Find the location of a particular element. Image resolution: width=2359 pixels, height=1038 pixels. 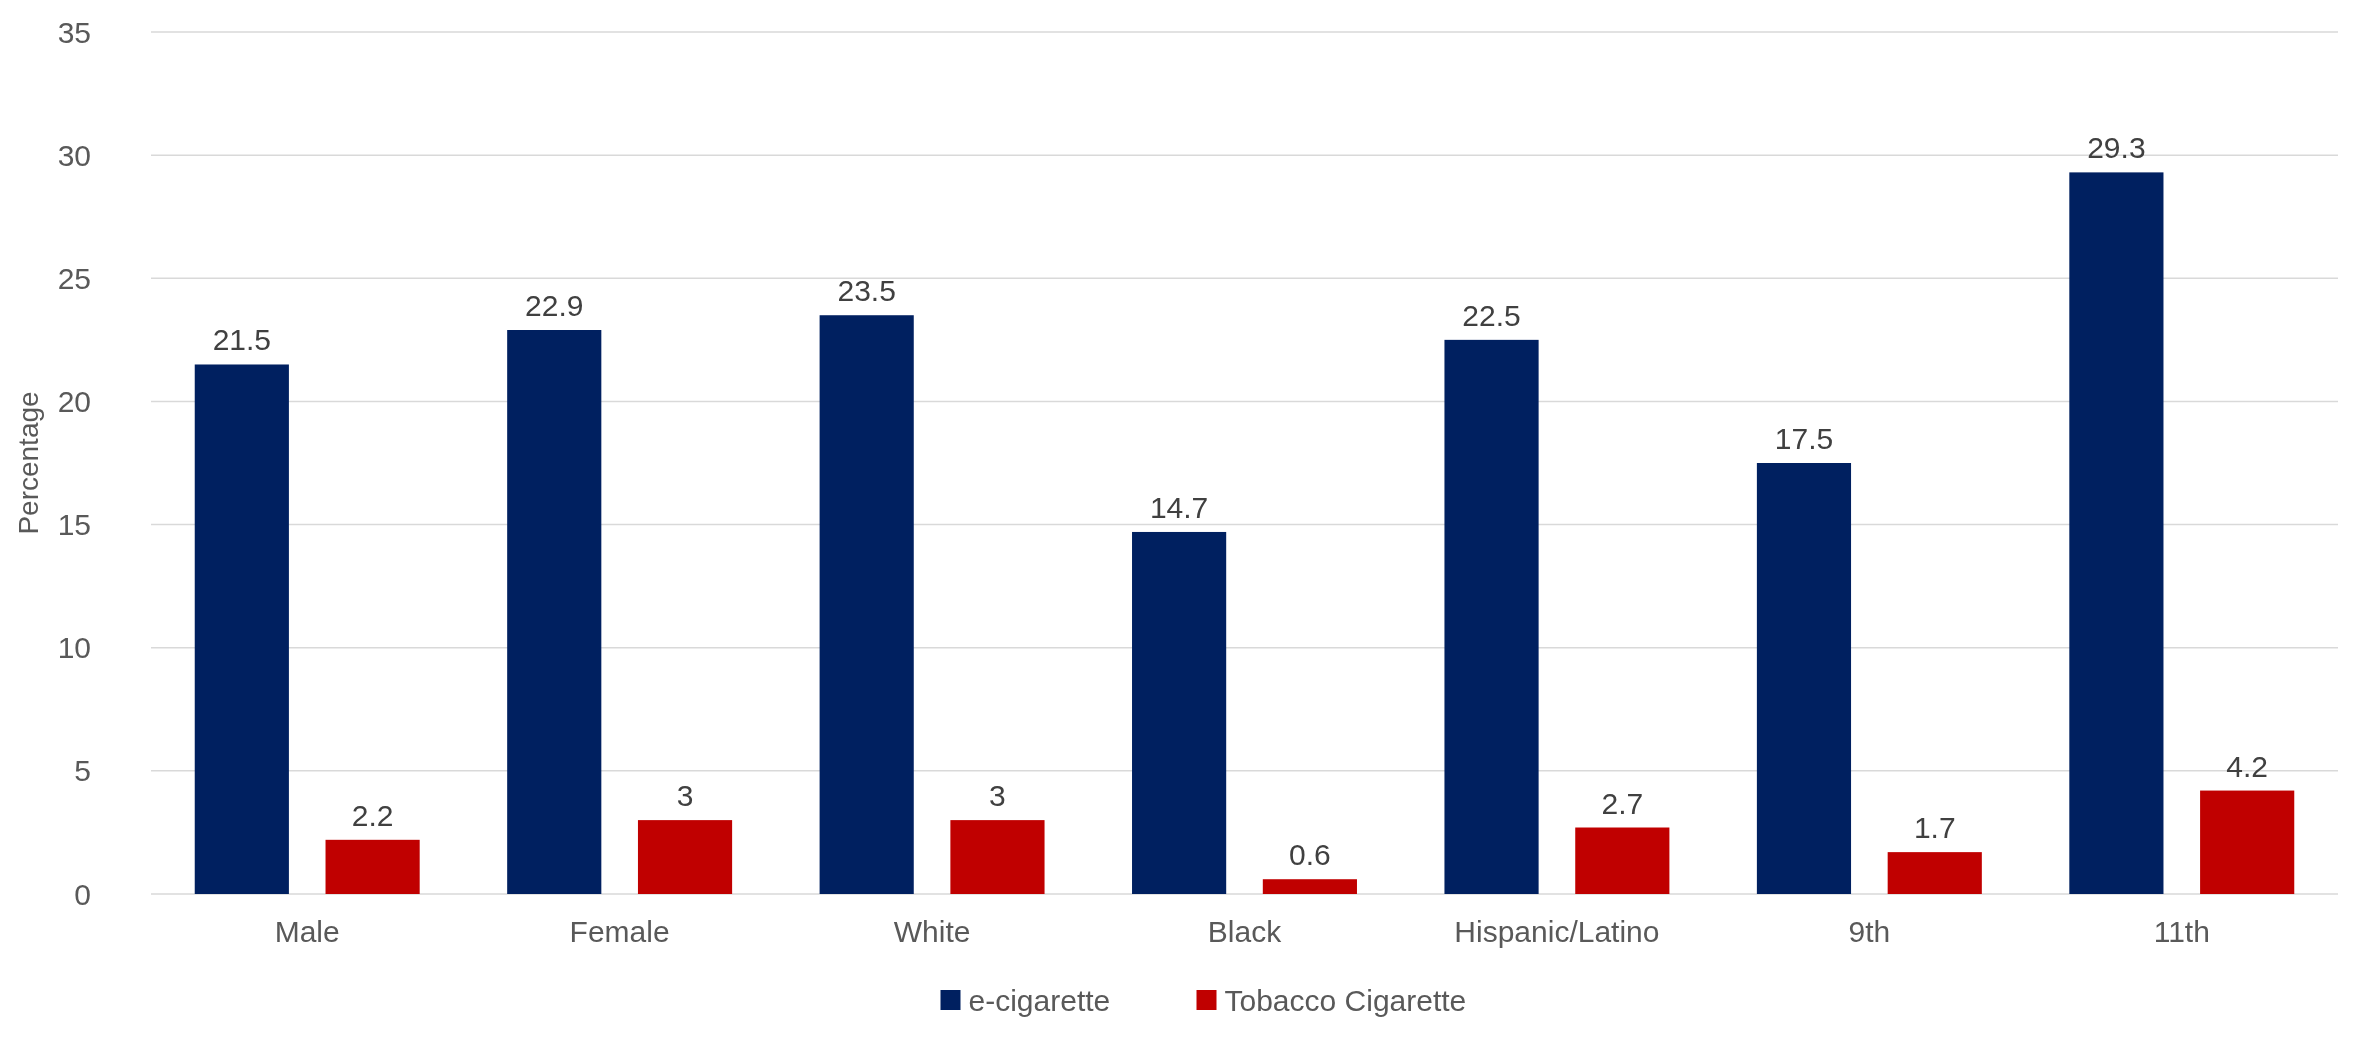

y-tick-label: 15 is located at coordinates (74, 525).